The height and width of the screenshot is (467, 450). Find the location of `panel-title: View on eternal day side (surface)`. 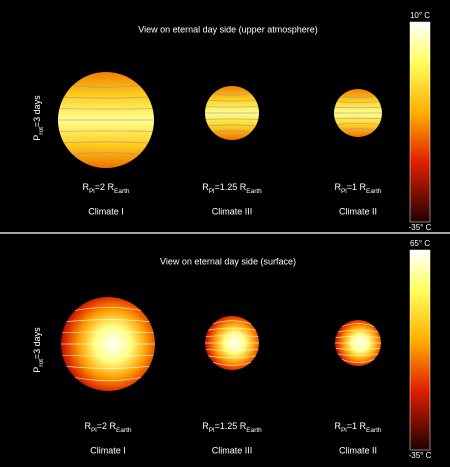

panel-title: View on eternal day side (surface) is located at coordinates (228, 261).